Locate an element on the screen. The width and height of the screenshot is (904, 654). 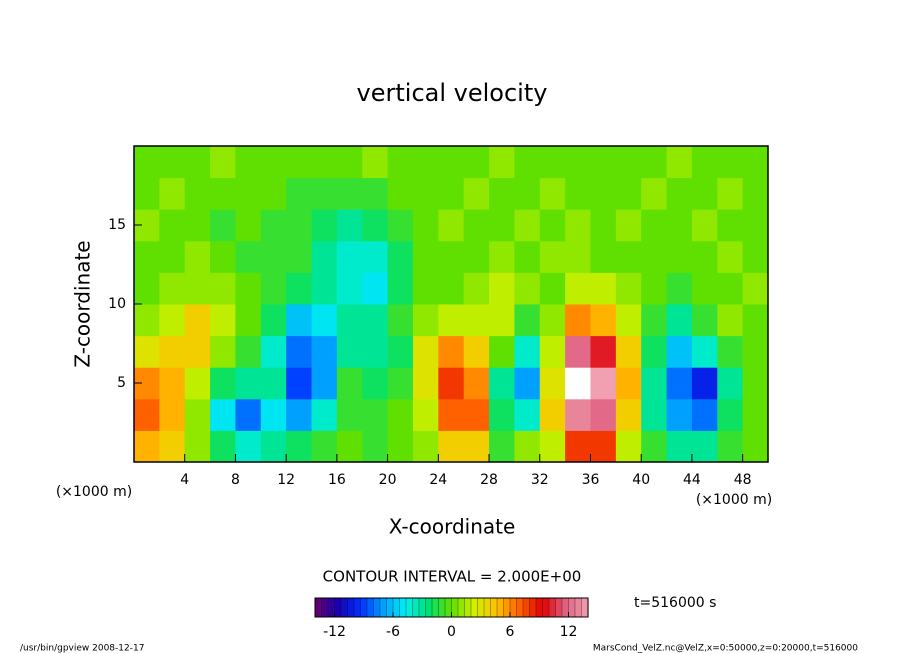
y-tick-label: 10 is located at coordinates (117, 304).